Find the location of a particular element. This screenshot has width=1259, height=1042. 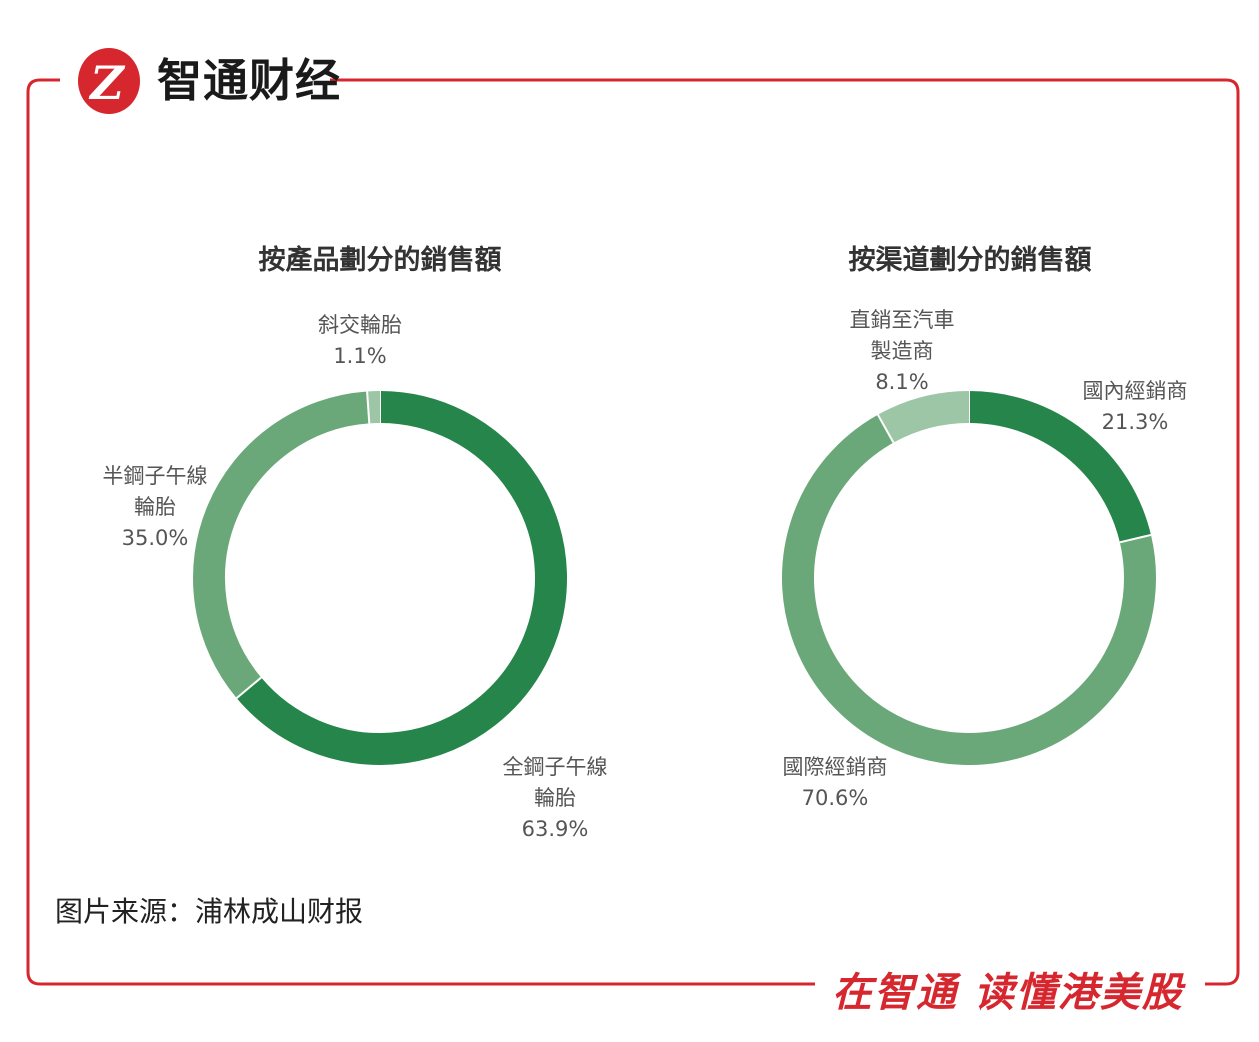

slice-name: 國內經銷商 is located at coordinates (1135, 391).